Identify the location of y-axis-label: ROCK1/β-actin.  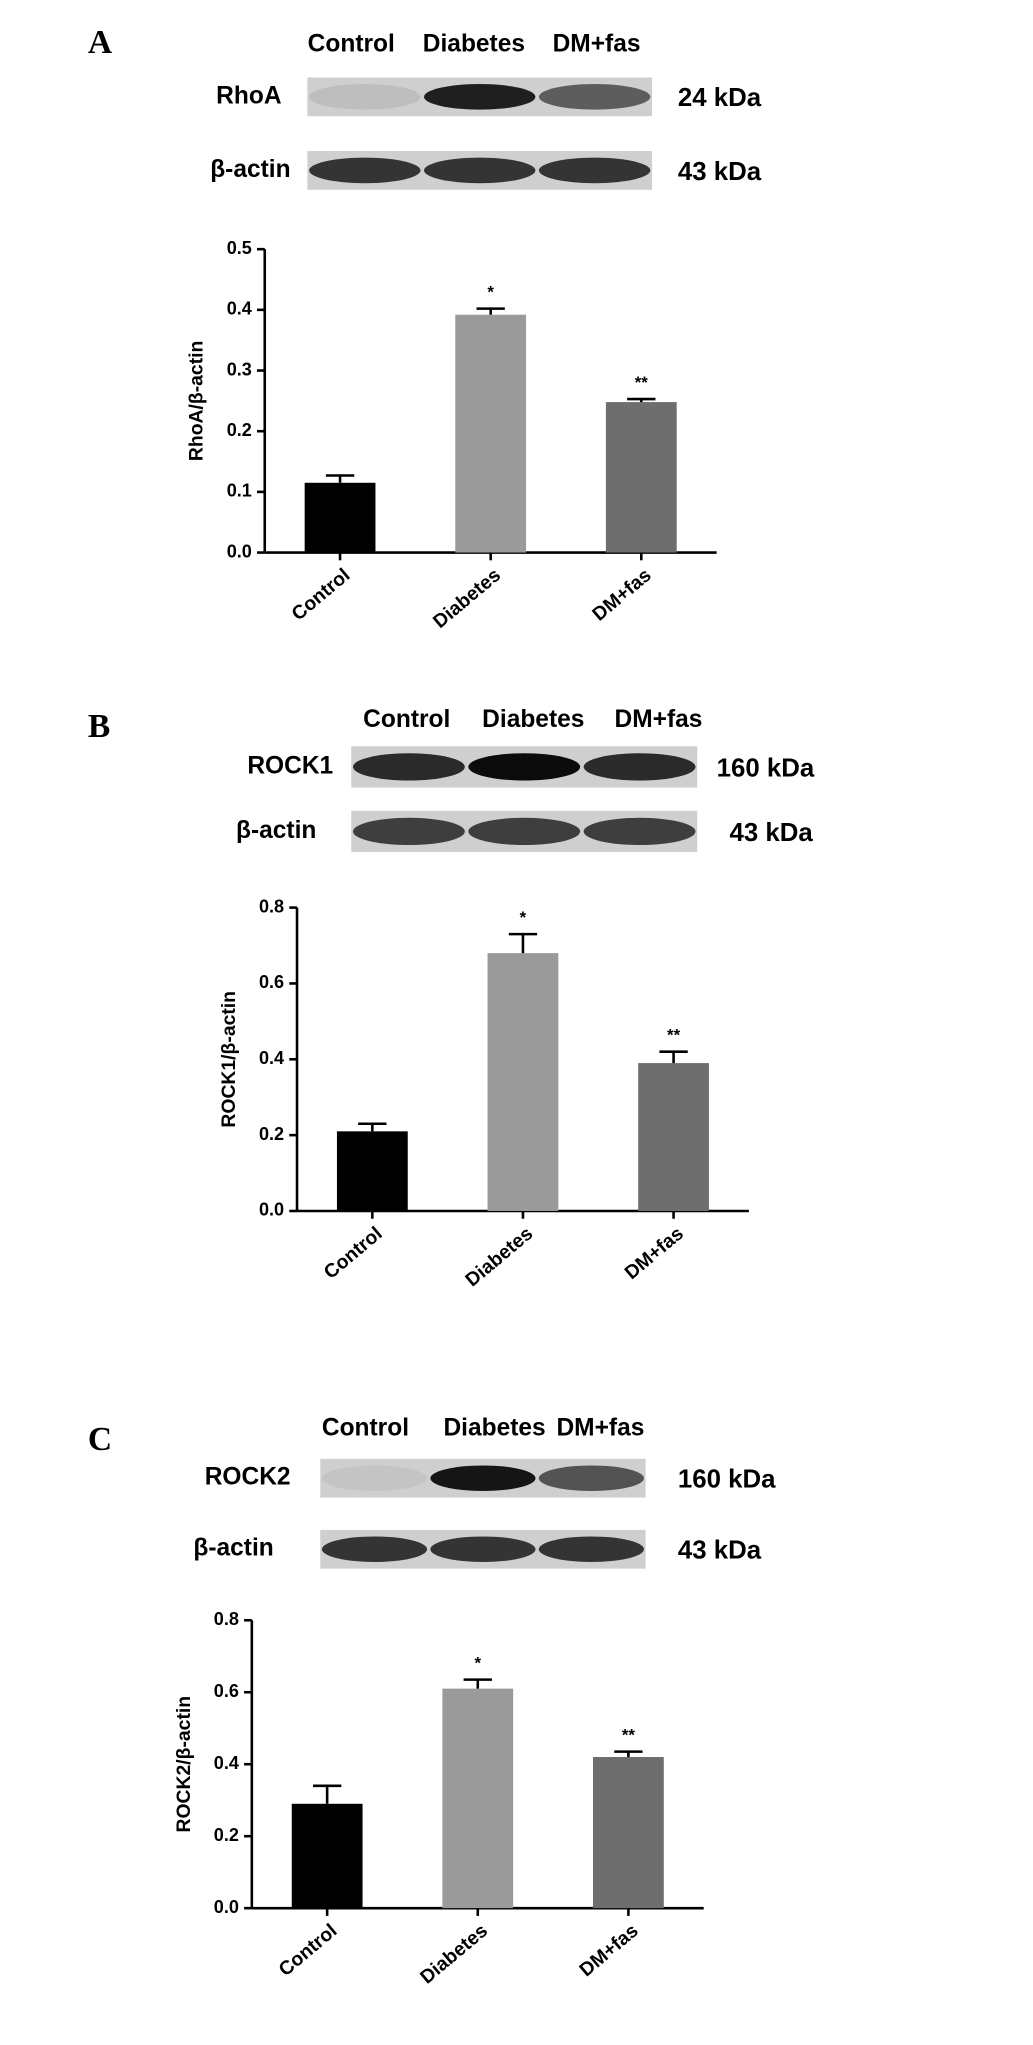
(229, 1059).